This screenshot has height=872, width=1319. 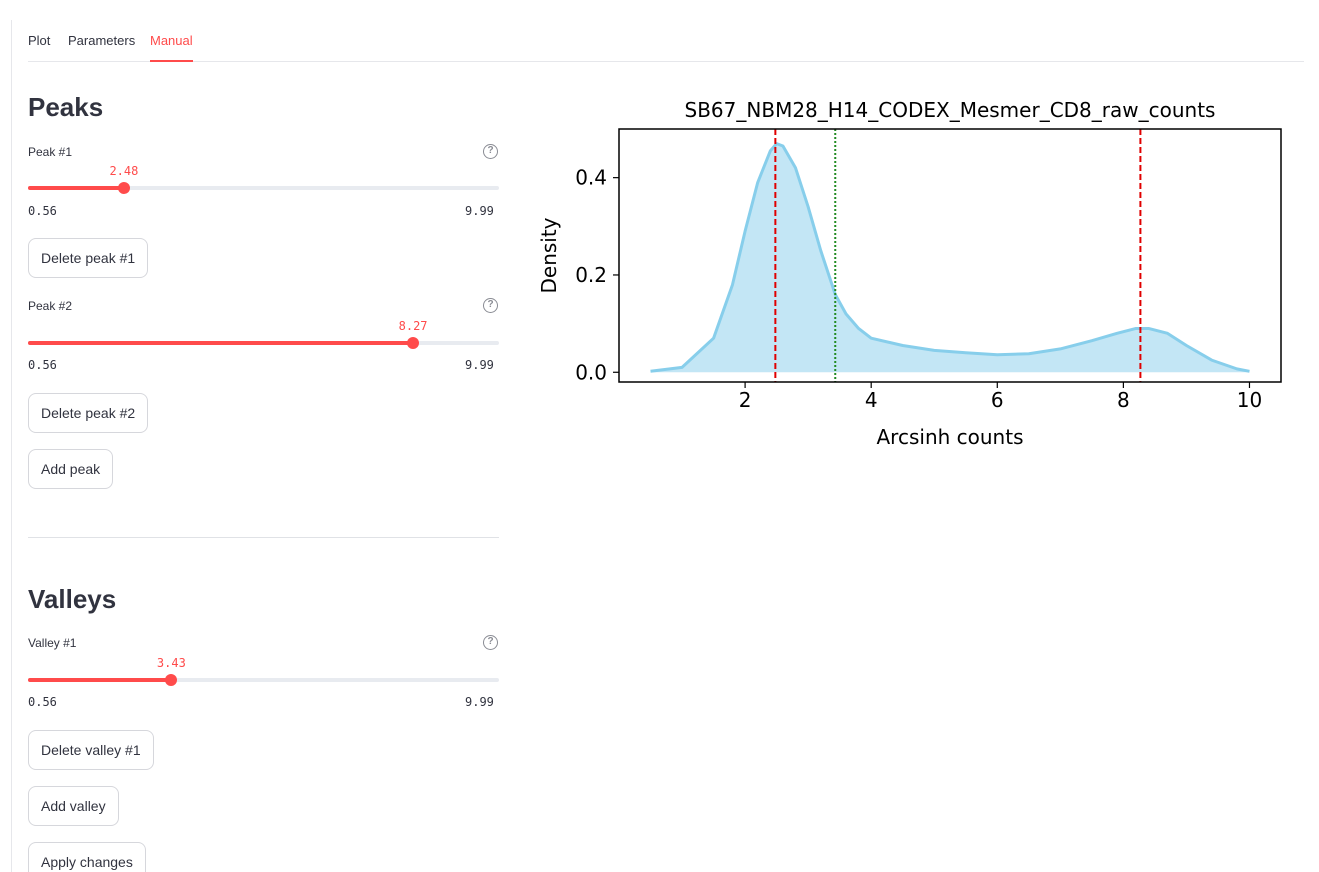 I want to click on add-peak-button: Add peak, so click(x=71, y=469).